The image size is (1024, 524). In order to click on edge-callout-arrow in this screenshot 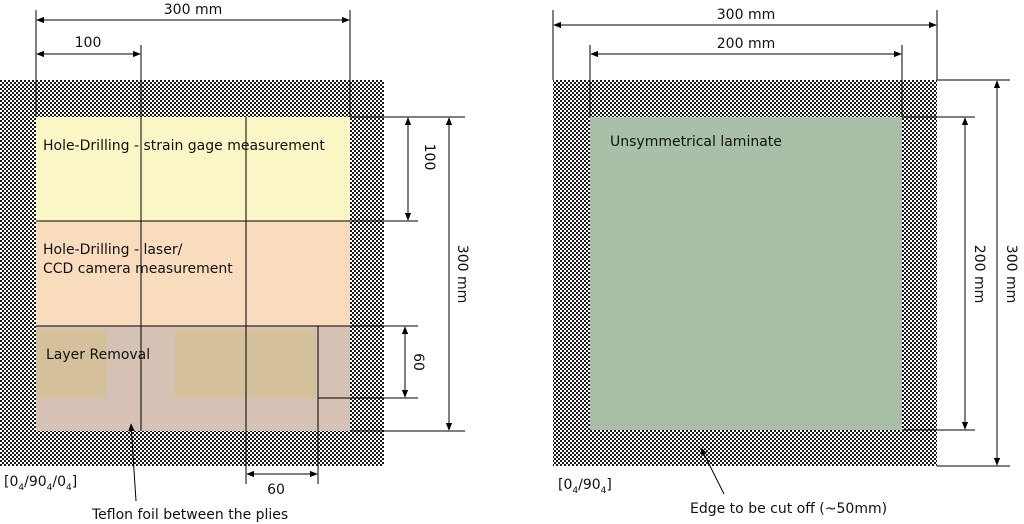, I will do `click(712, 471)`.